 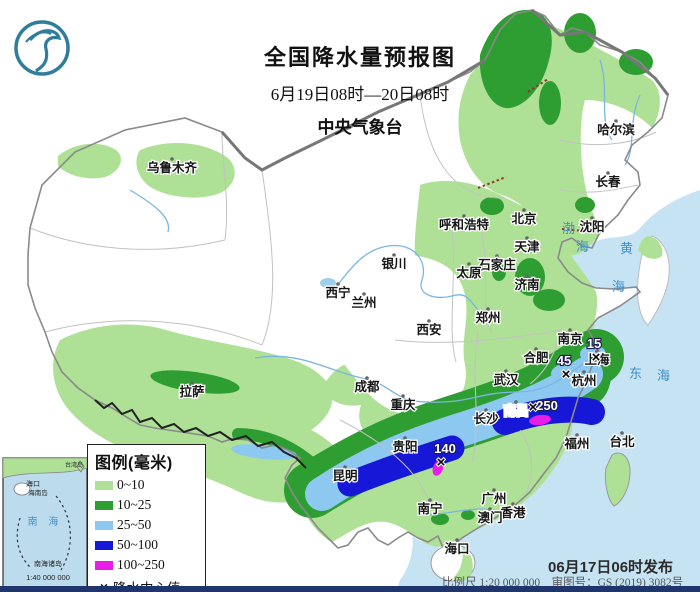 I want to click on city-label: 南宁, so click(x=429, y=508).